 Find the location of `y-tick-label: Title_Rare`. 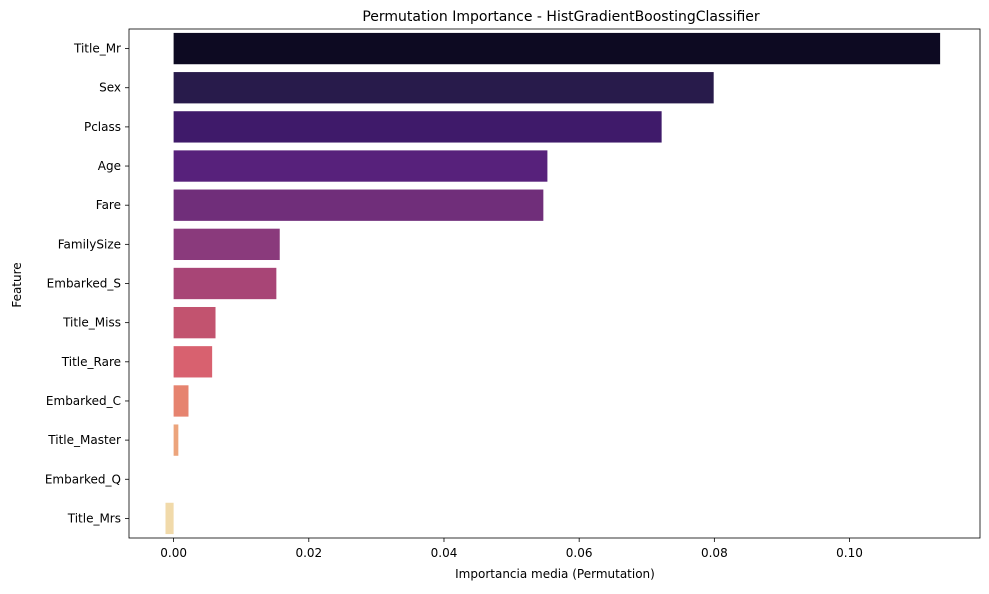

y-tick-label: Title_Rare is located at coordinates (91, 362).